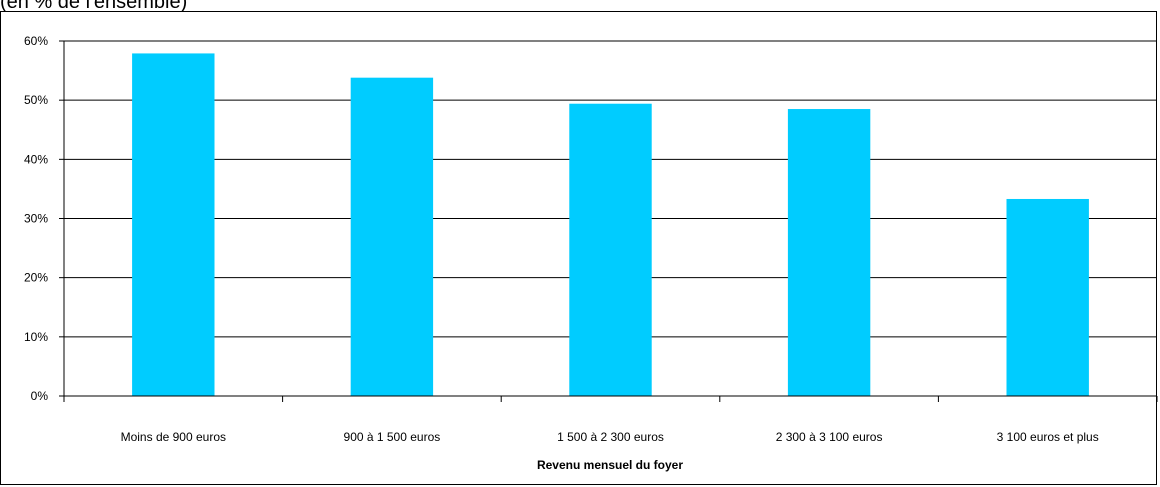 The image size is (1160, 487). I want to click on x-tick-label: 3 100 euros et plus, so click(1048, 437).